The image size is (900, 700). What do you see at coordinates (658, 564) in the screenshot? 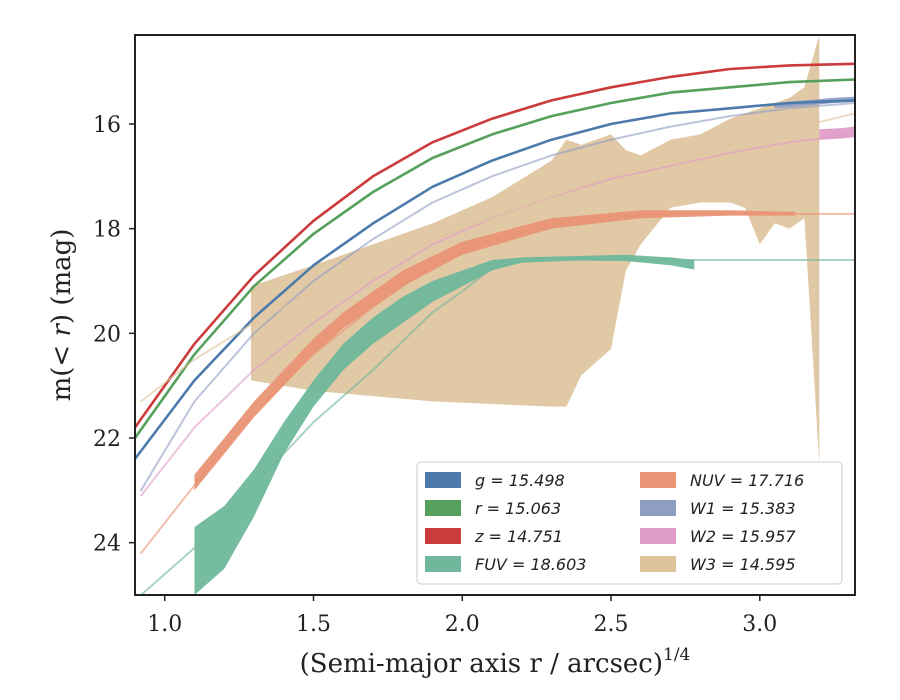
I see `legend-swatch-w3` at bounding box center [658, 564].